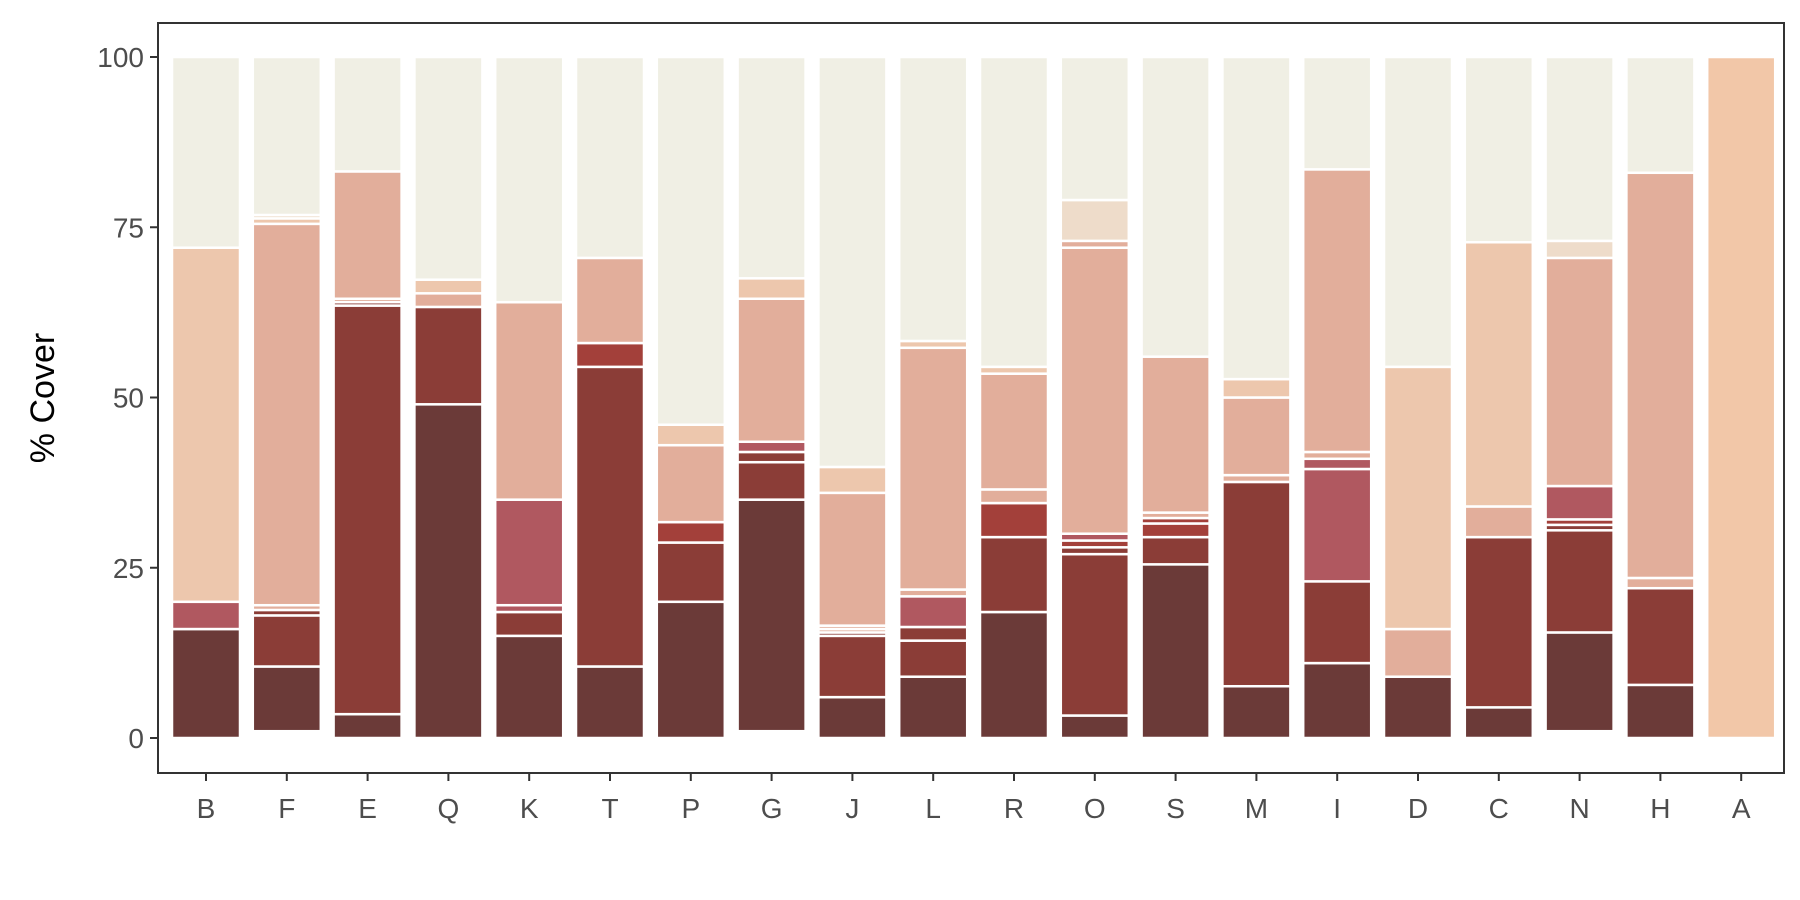 This screenshot has width=1800, height=900. Describe the element at coordinates (43, 398) in the screenshot. I see `y-axis-title: % Cover` at that location.